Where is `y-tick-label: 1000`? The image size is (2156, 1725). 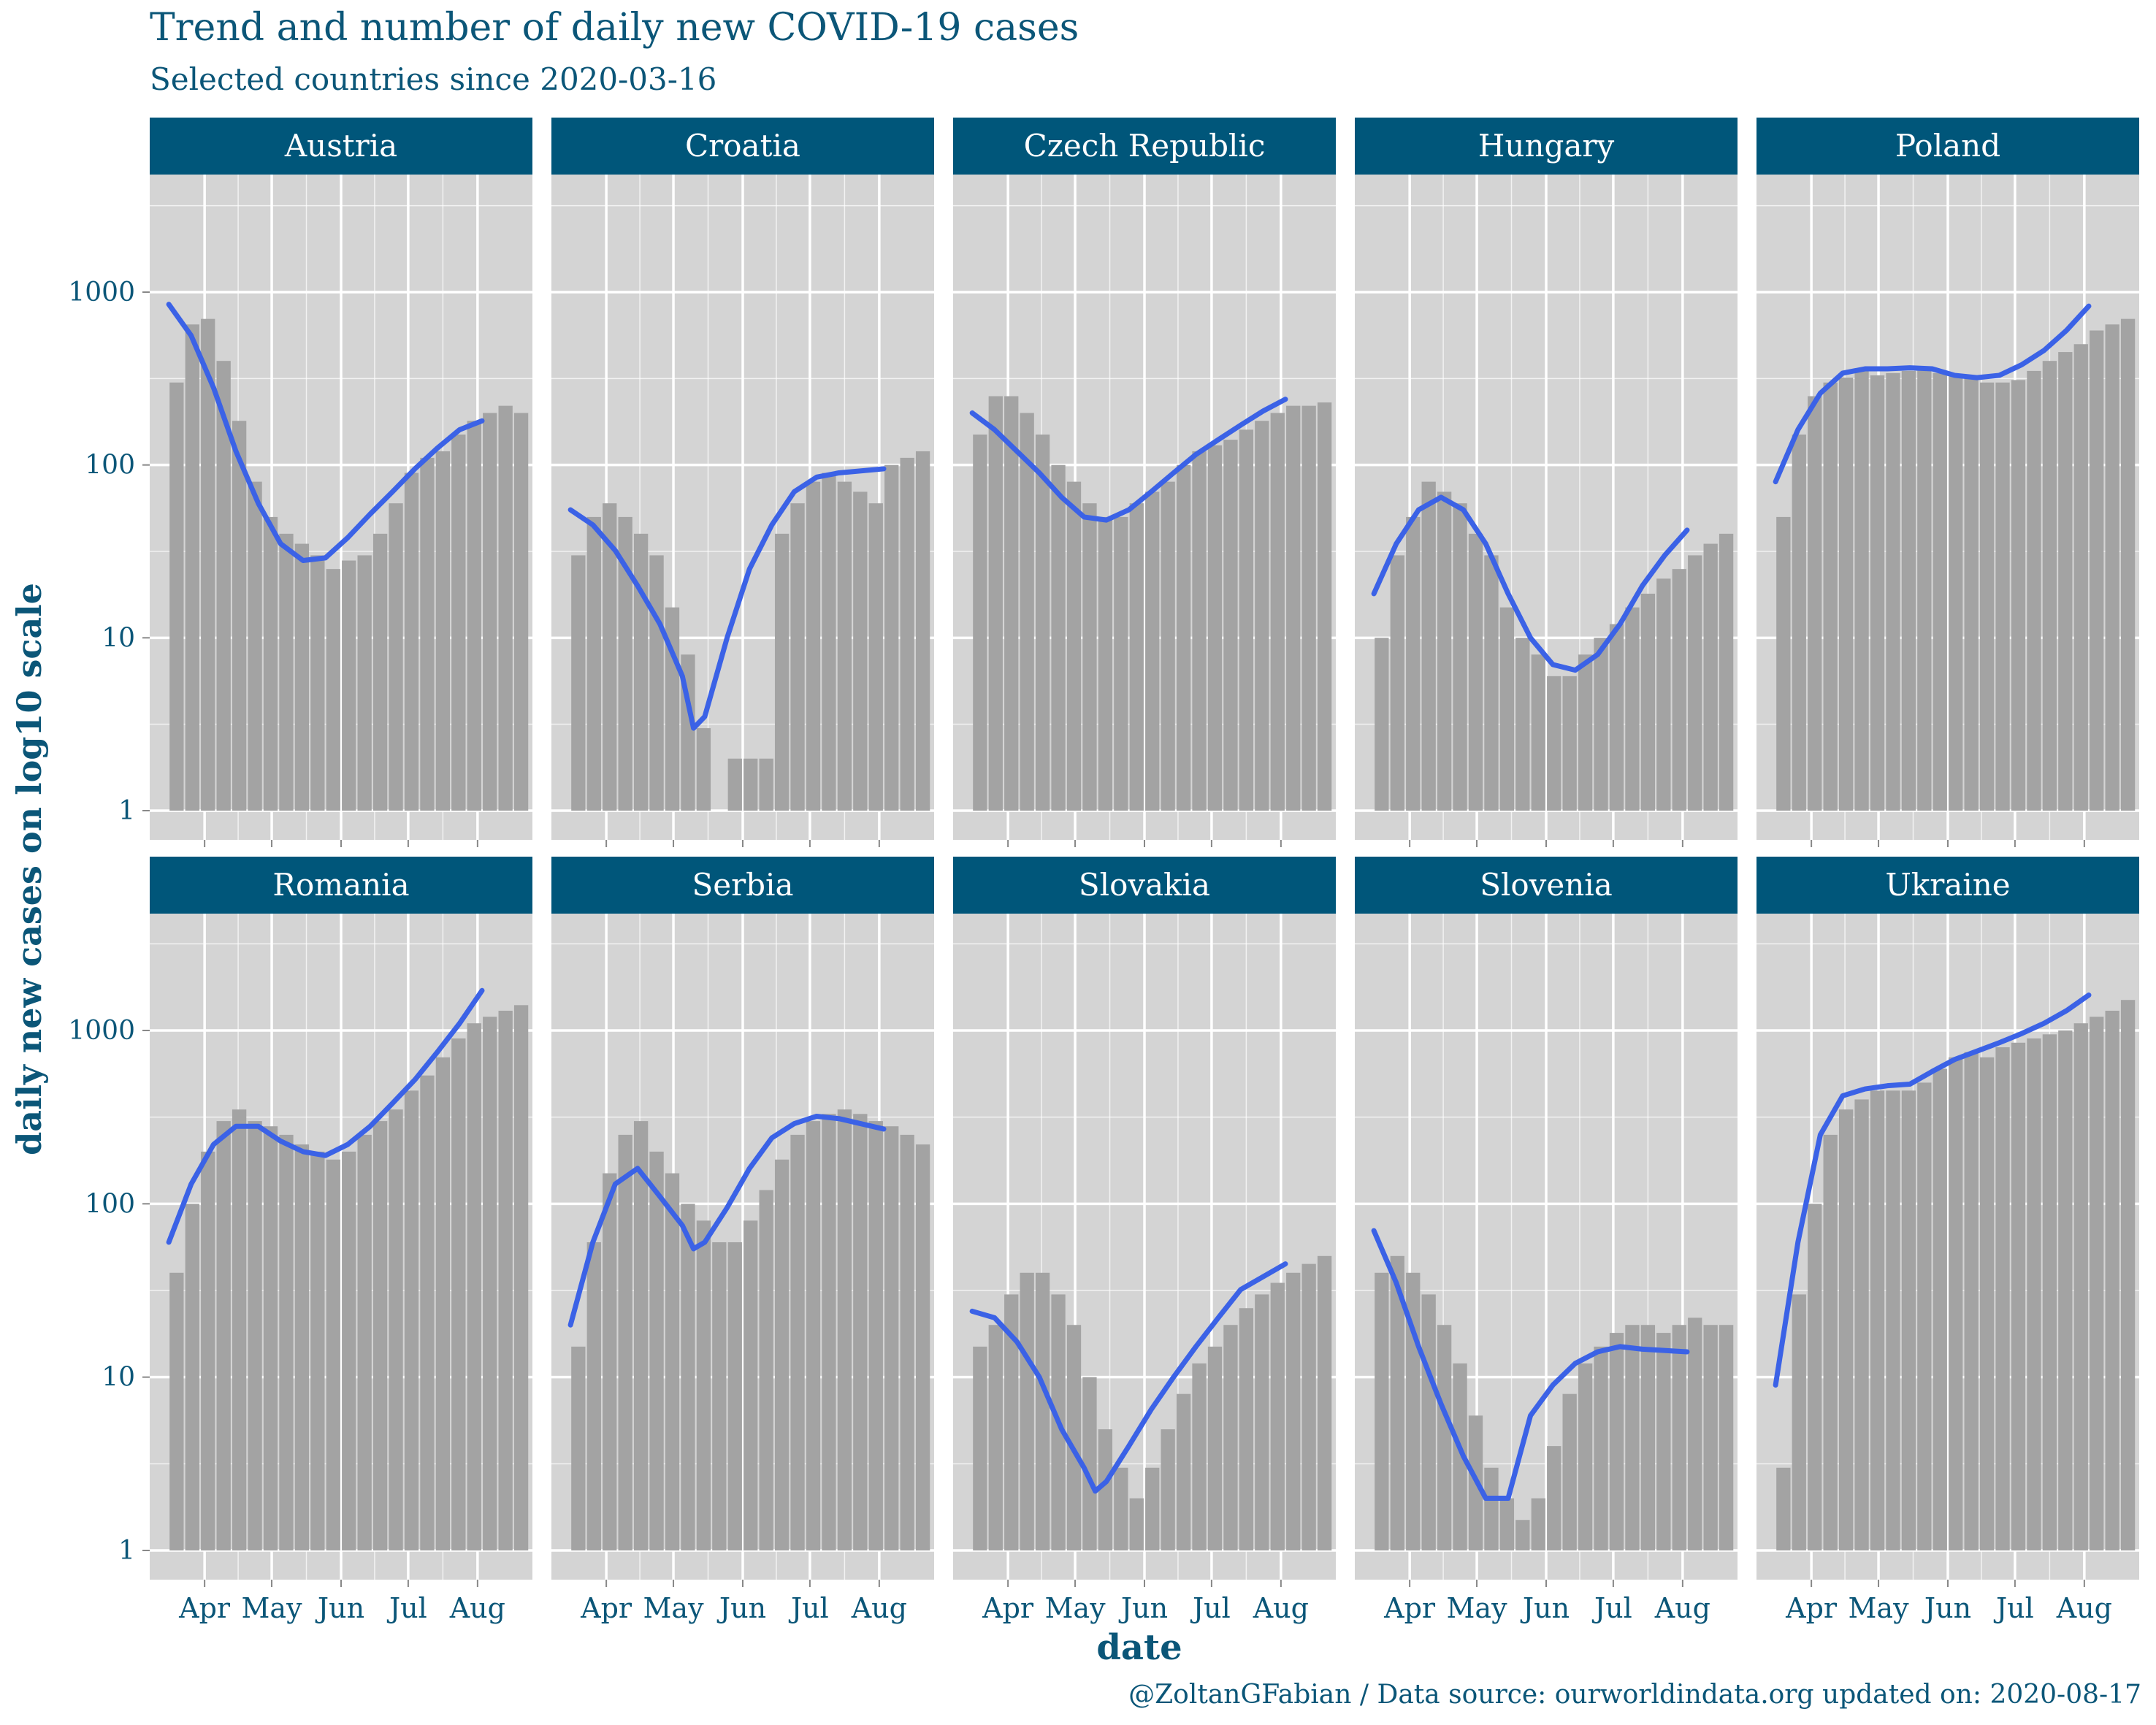 y-tick-label: 1000 is located at coordinates (101, 1031).